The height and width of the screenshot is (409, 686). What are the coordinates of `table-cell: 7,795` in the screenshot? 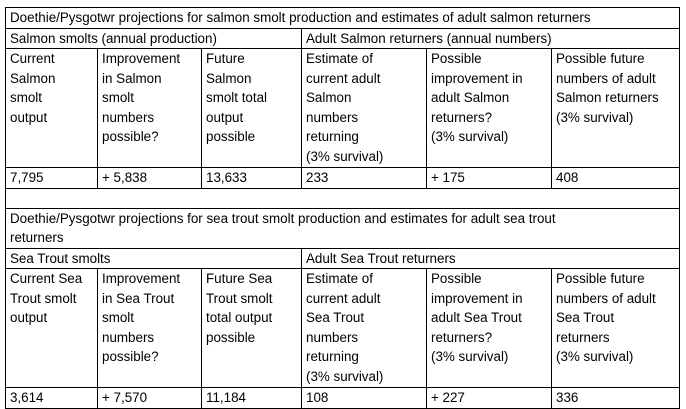 It's located at (51, 178).